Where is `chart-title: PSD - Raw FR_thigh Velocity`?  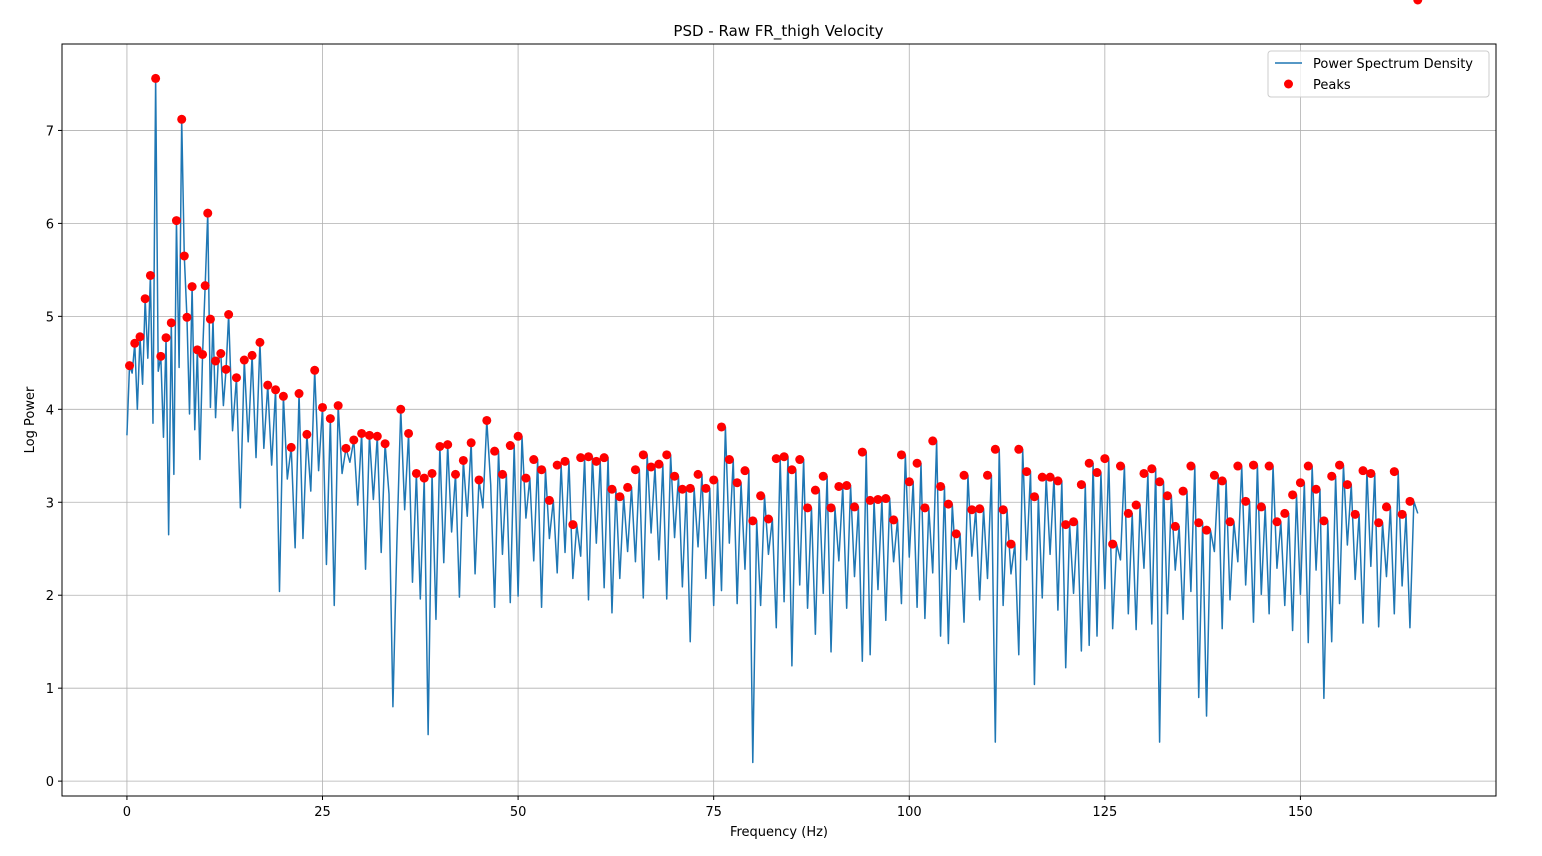 chart-title: PSD - Raw FR_thigh Velocity is located at coordinates (778, 31).